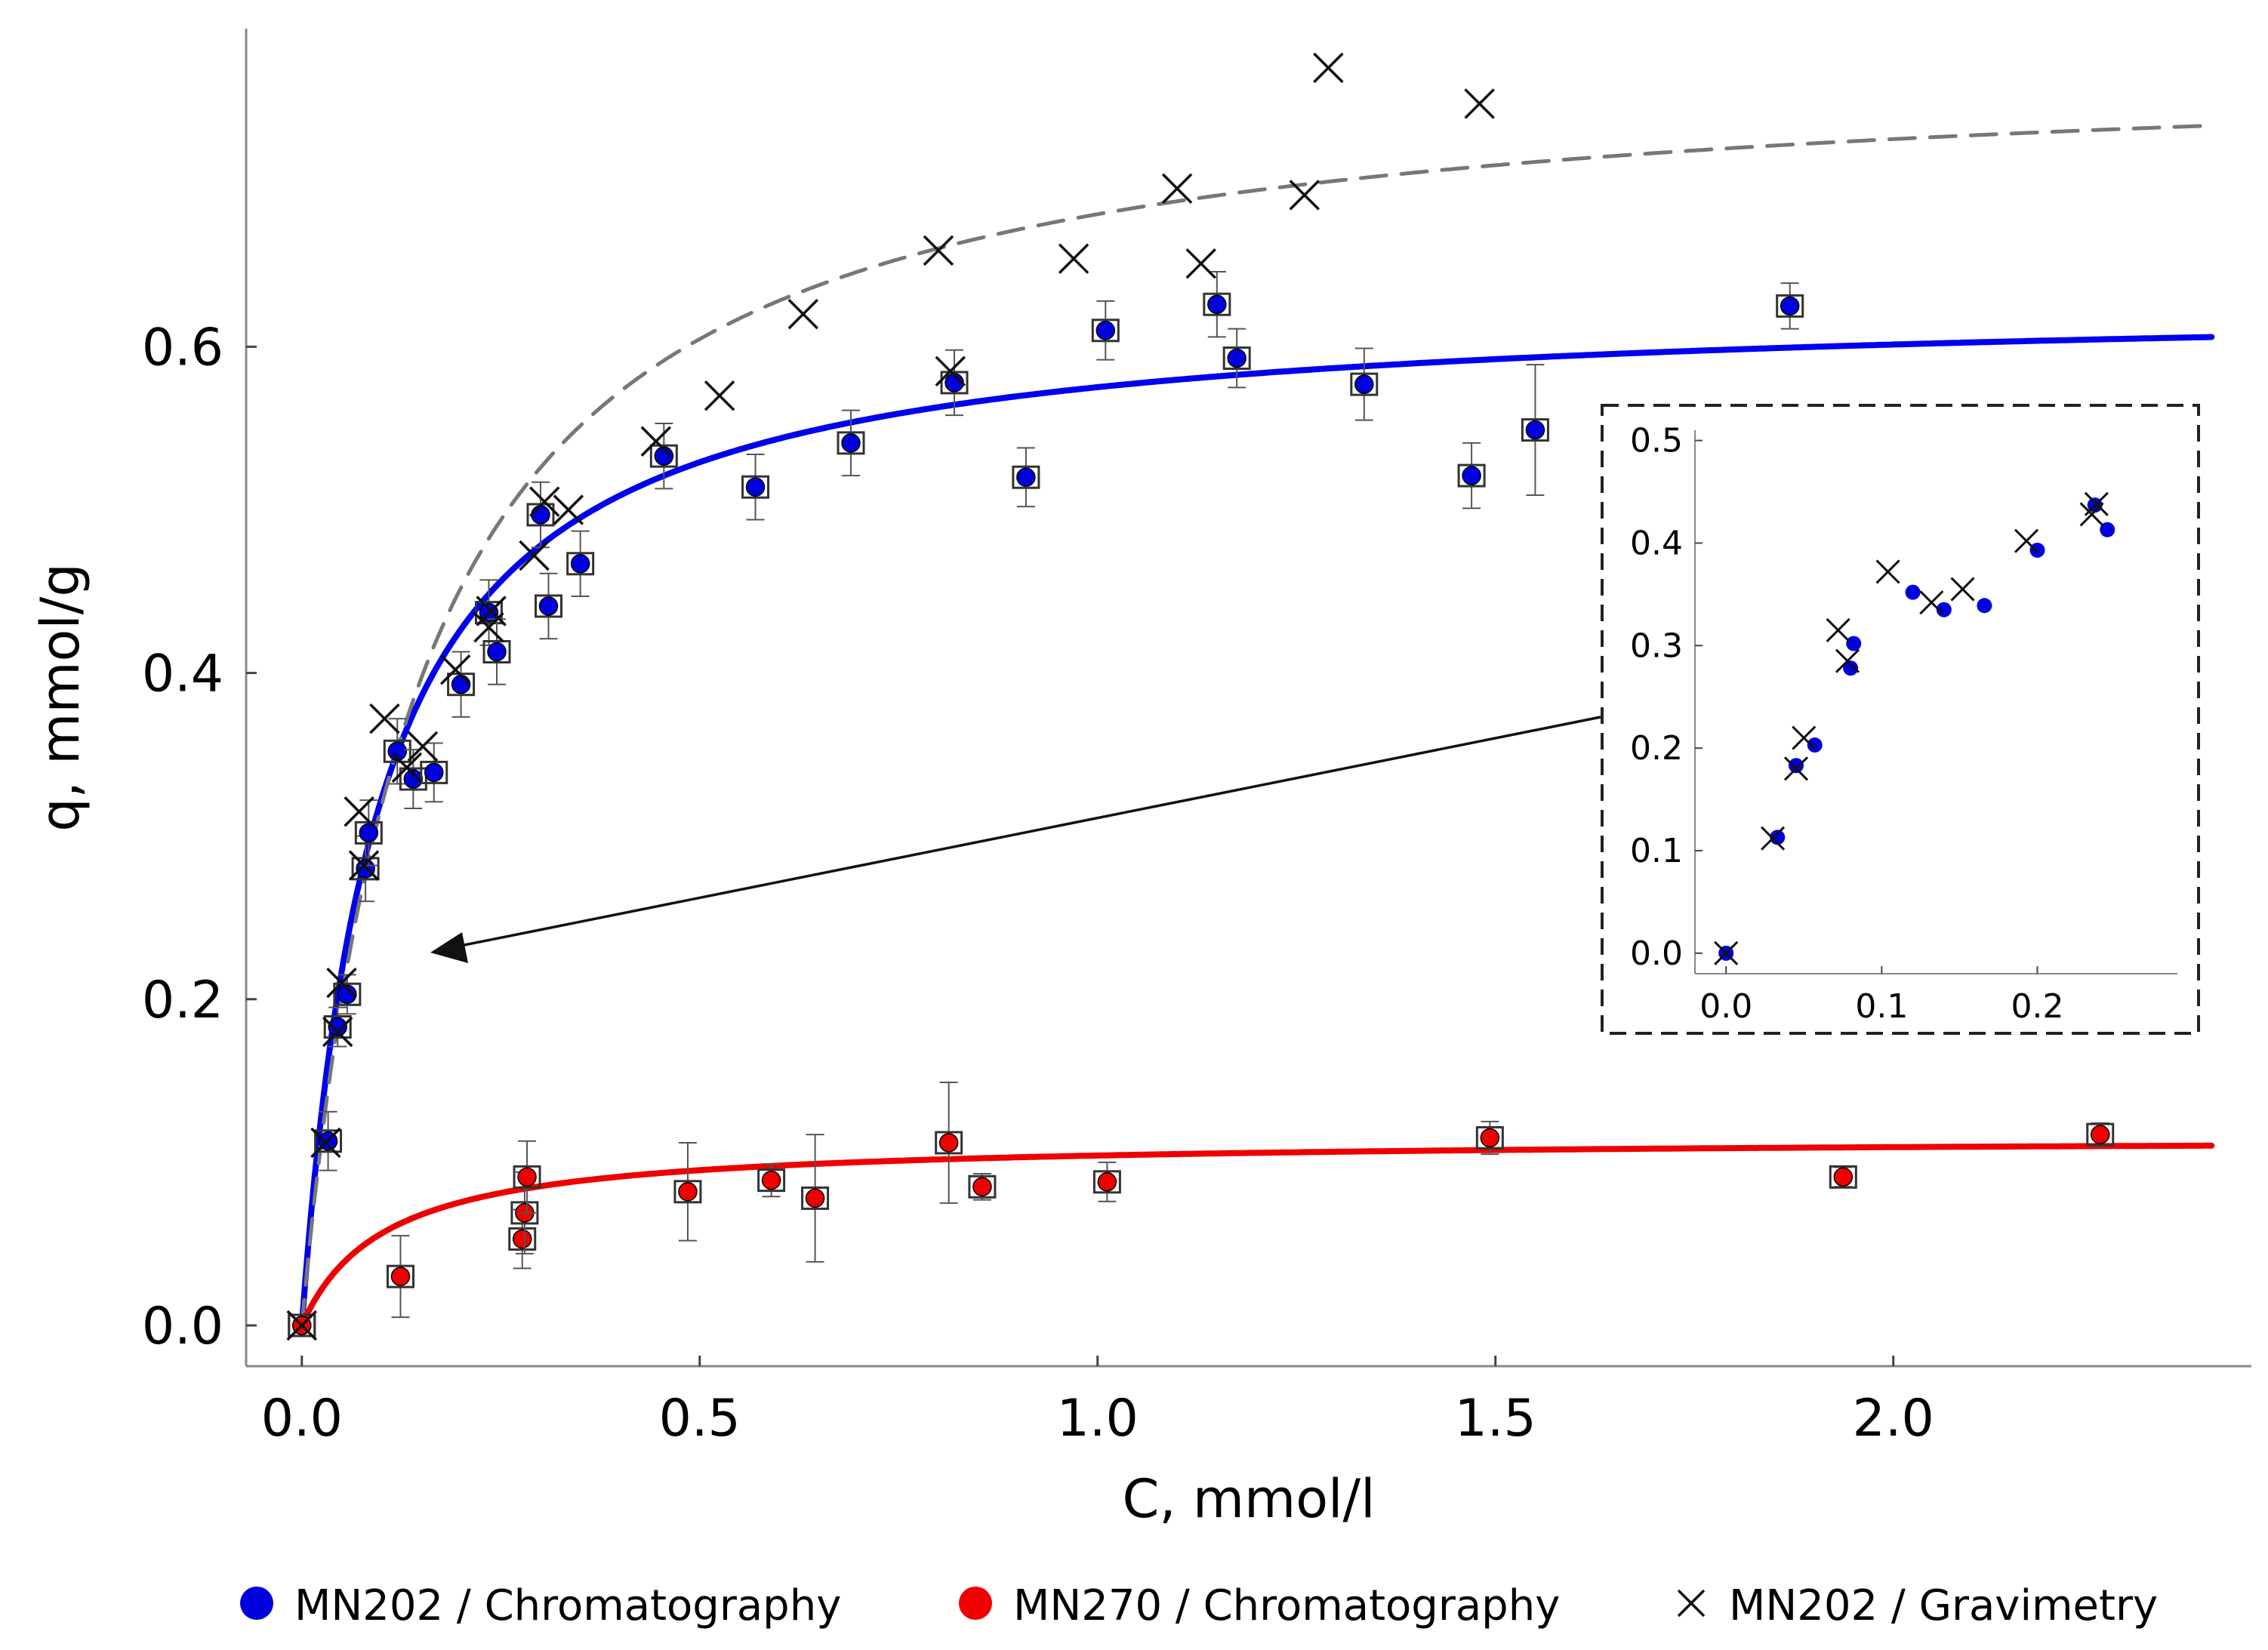 Image resolution: width=2268 pixels, height=1650 pixels. I want to click on legend-label-3: MN202 / Gravimetry, so click(1943, 1605).